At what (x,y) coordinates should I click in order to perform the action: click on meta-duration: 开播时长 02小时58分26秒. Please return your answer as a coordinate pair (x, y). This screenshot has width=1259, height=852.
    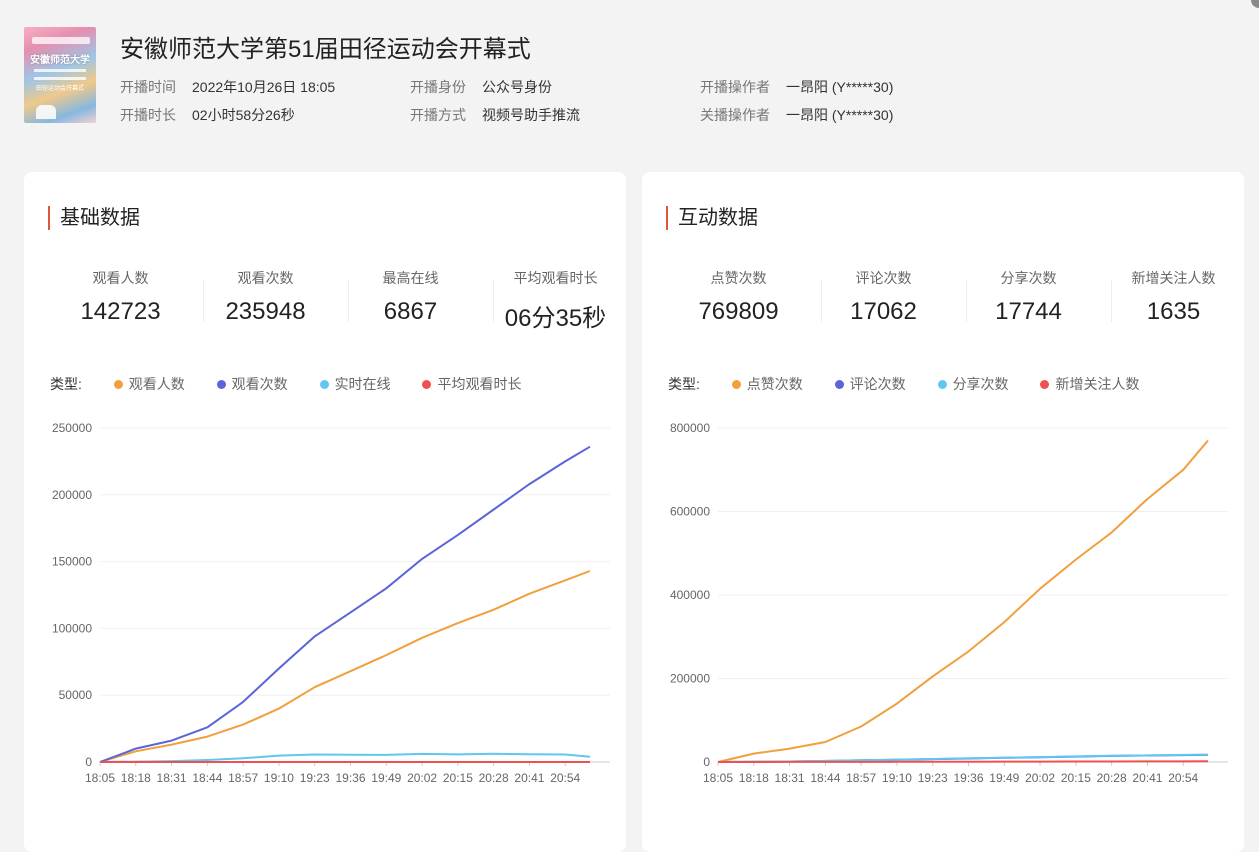
    Looking at the image, I should click on (207, 115).